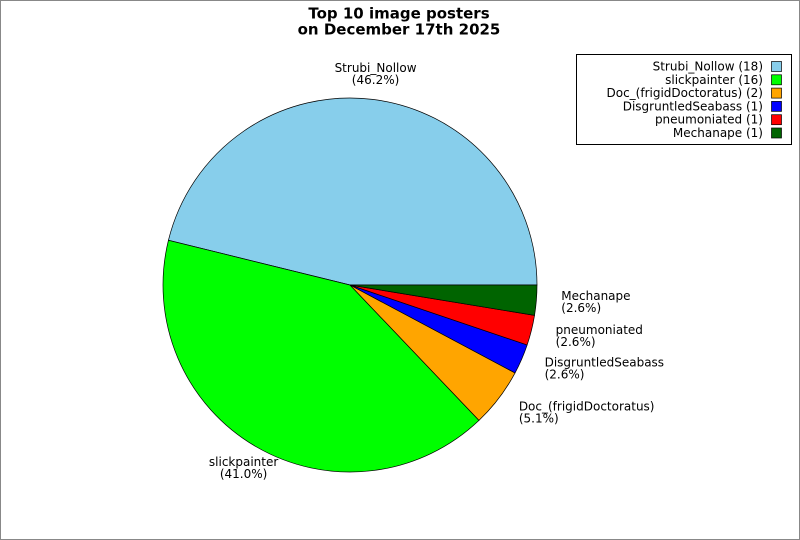 Image resolution: width=800 pixels, height=540 pixels. What do you see at coordinates (709, 120) in the screenshot?
I see `legend-label: pneumoniated (1)` at bounding box center [709, 120].